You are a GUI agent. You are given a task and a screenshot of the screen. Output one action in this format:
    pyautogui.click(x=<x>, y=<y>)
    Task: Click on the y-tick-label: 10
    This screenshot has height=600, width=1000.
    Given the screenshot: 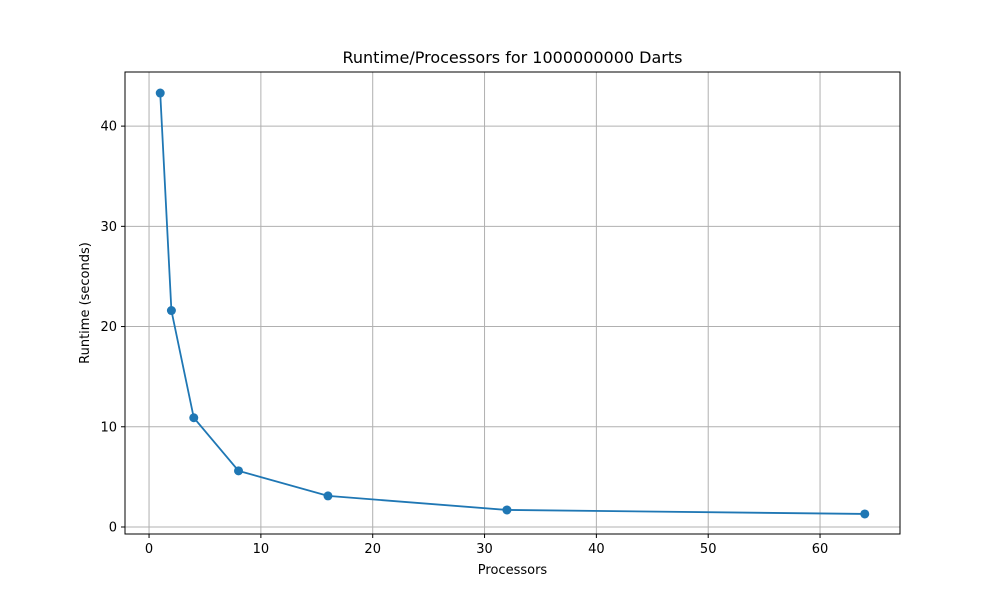 What is the action you would take?
    pyautogui.click(x=108, y=427)
    